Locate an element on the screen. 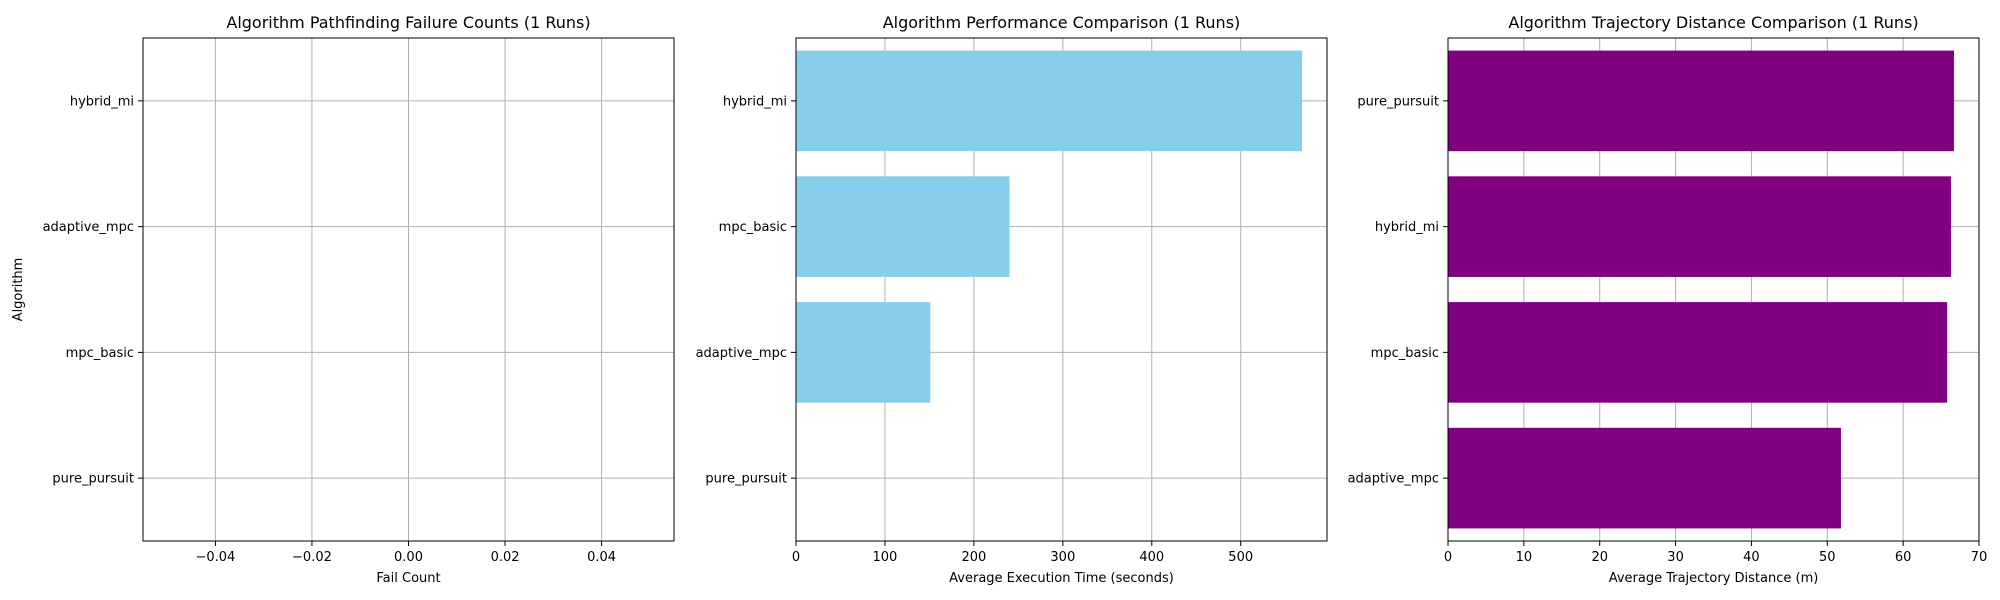 This screenshot has height=600, width=2000. x-tick-label: 400 is located at coordinates (1151, 557).